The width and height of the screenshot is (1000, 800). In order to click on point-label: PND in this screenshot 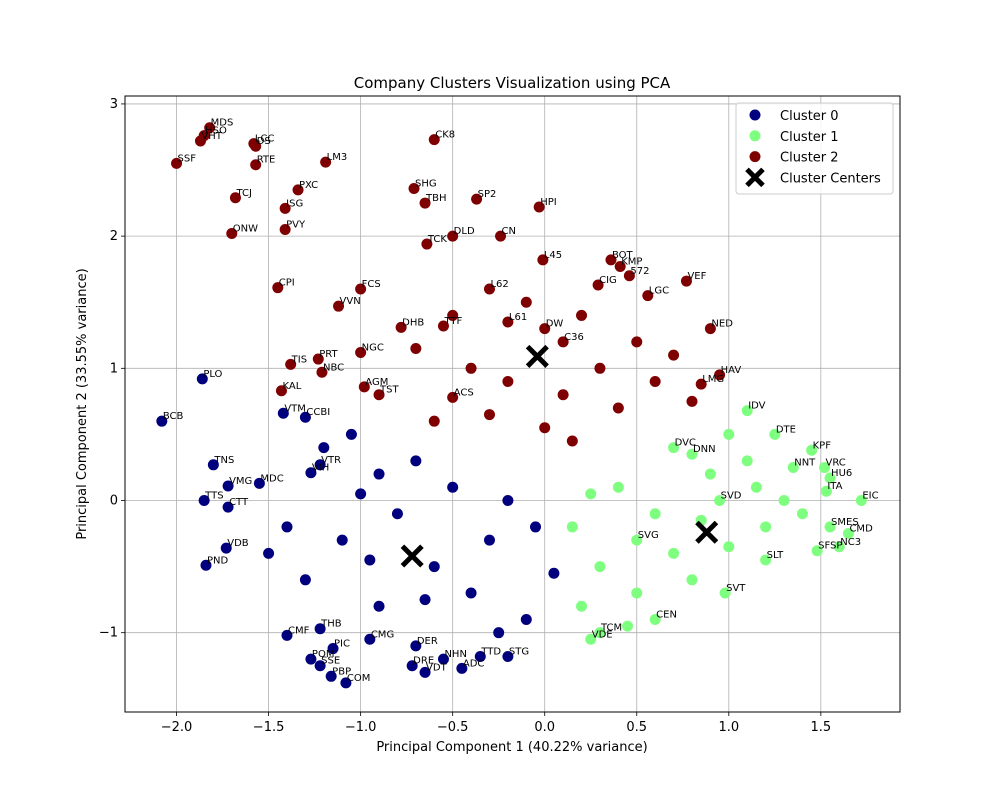, I will do `click(218, 560)`.